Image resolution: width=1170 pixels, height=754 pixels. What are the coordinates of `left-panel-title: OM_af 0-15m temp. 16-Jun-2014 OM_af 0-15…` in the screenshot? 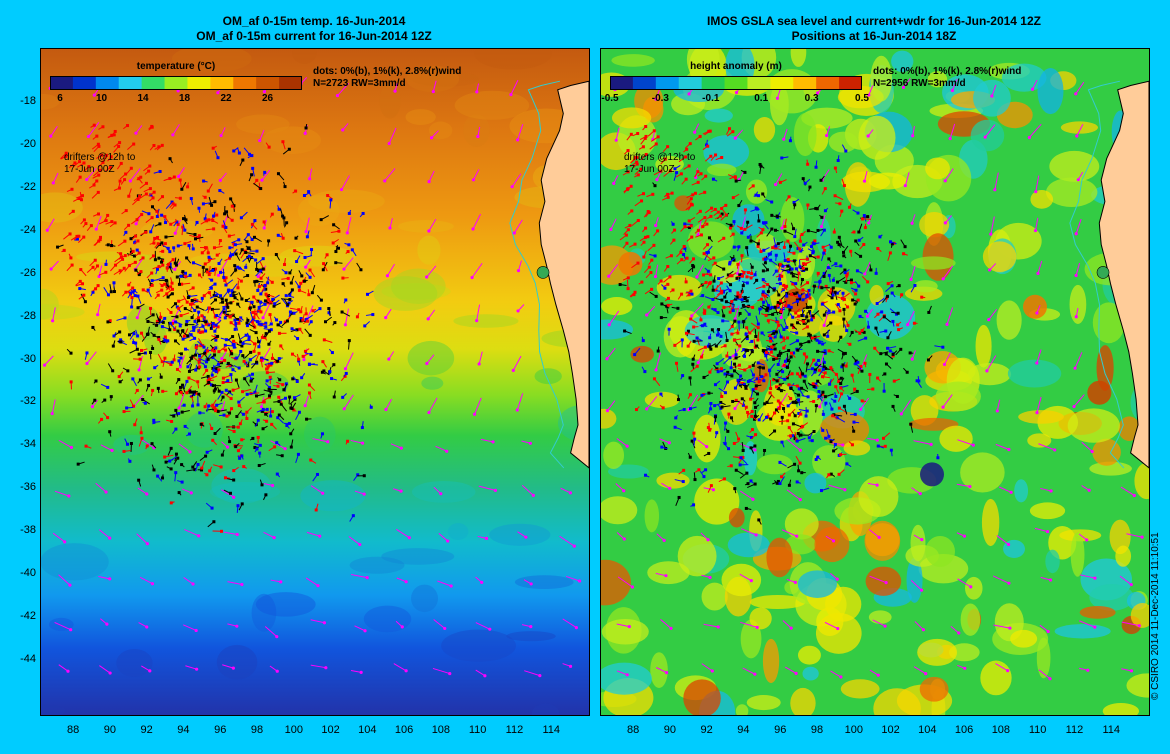 It's located at (314, 29).